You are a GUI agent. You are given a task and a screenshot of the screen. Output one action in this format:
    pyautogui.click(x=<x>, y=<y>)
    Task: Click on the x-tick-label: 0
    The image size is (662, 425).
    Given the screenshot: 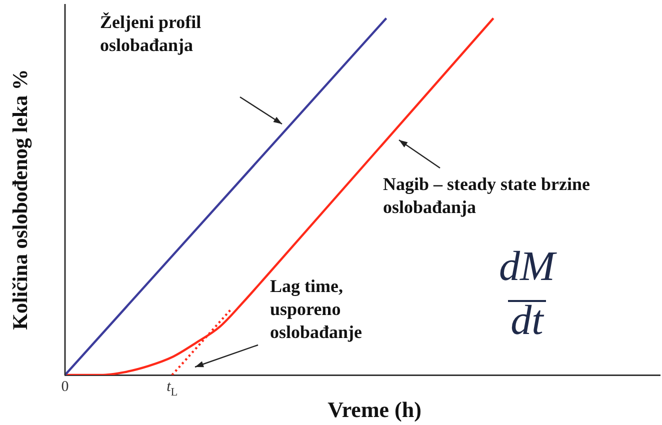 What is the action you would take?
    pyautogui.click(x=65, y=387)
    